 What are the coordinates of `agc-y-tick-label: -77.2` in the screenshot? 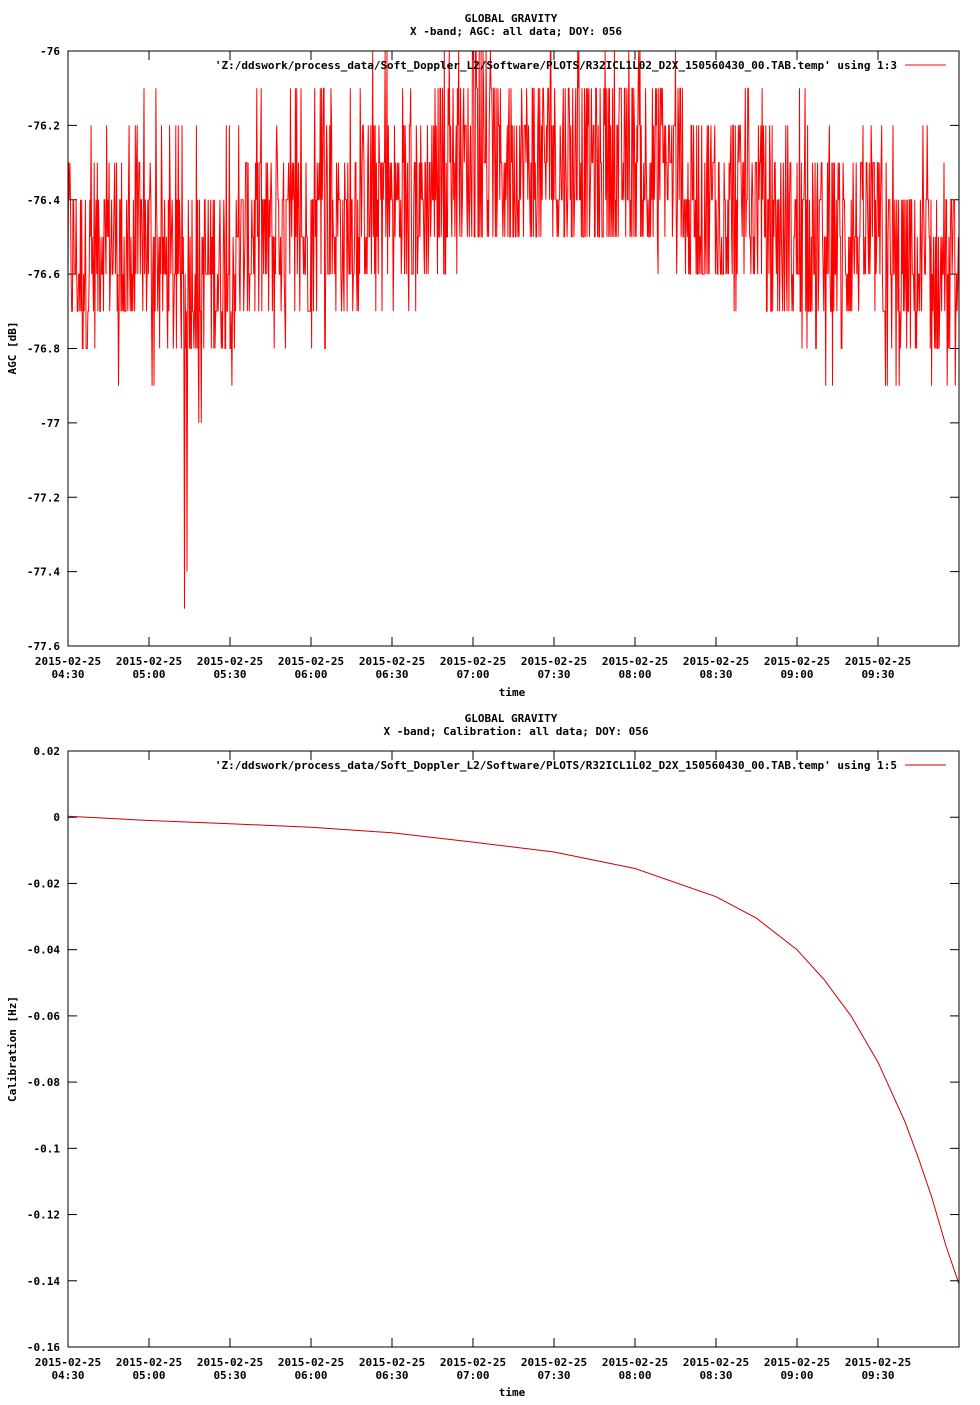 It's located at (43, 497).